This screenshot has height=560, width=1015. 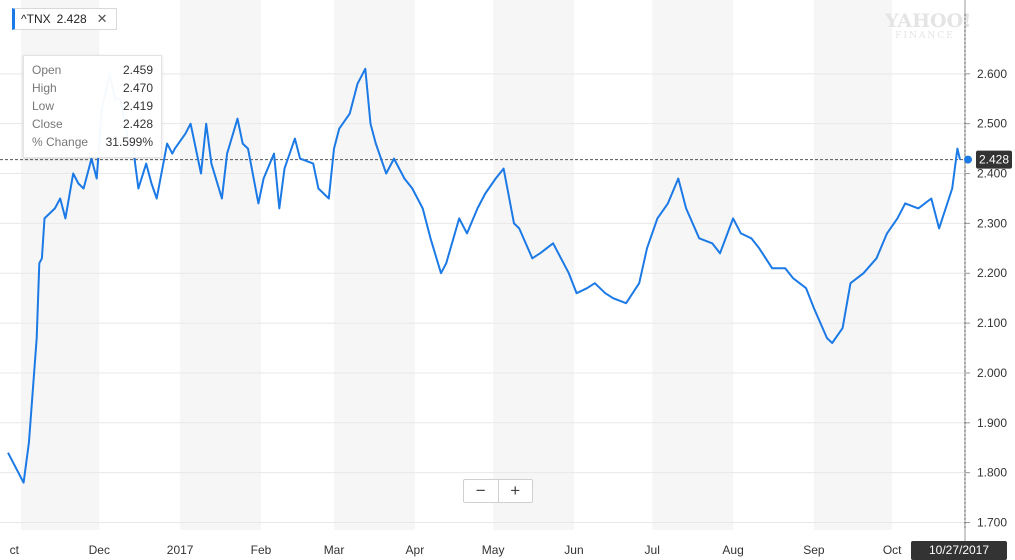 What do you see at coordinates (92, 124) in the screenshot?
I see `tooltip-row-close: Close 2.428` at bounding box center [92, 124].